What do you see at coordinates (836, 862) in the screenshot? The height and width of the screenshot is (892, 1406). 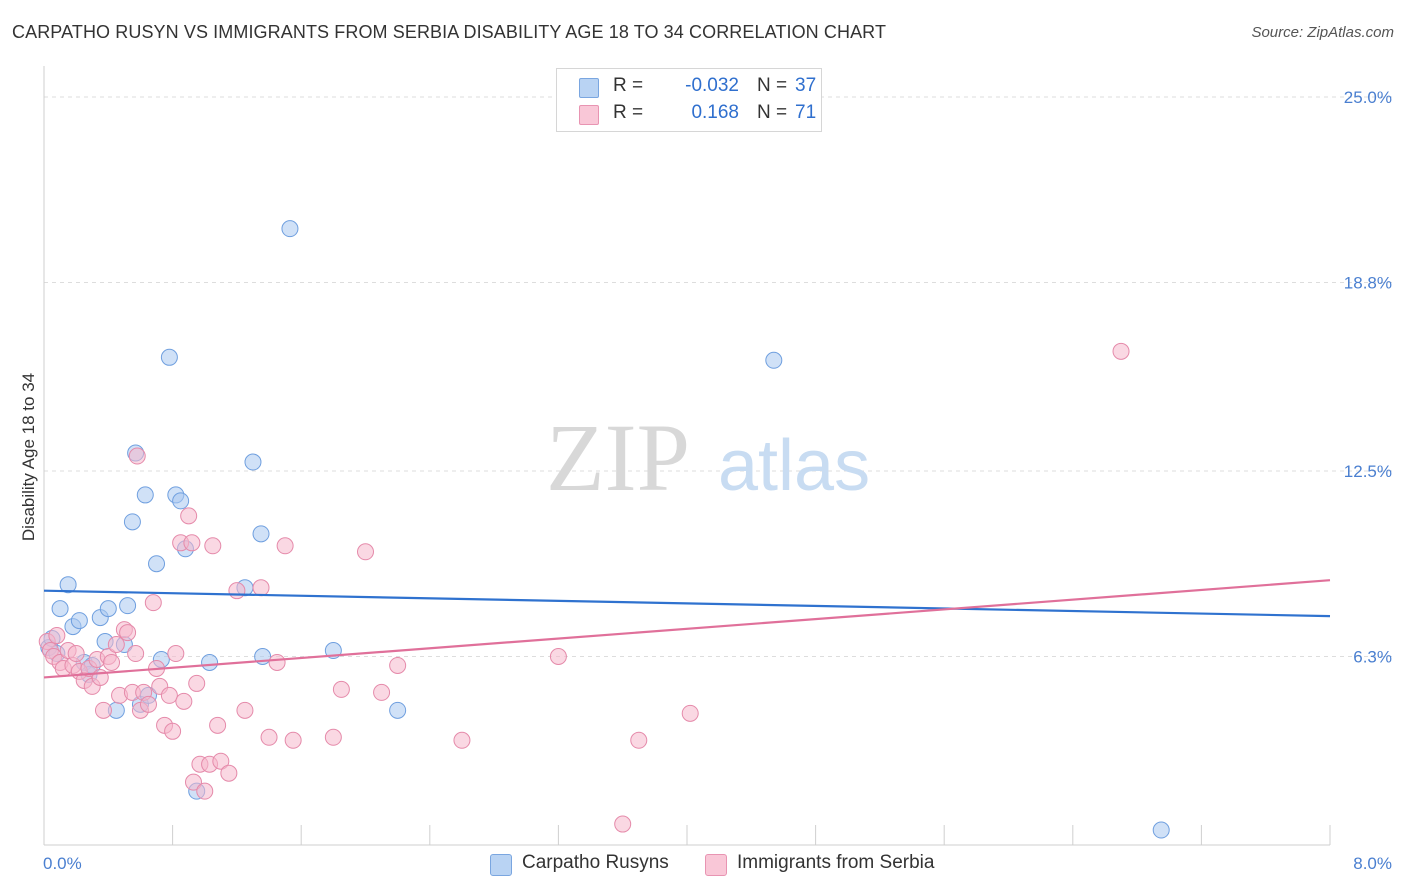 I see `legend-label: Immigrants from Serbia` at bounding box center [836, 862].